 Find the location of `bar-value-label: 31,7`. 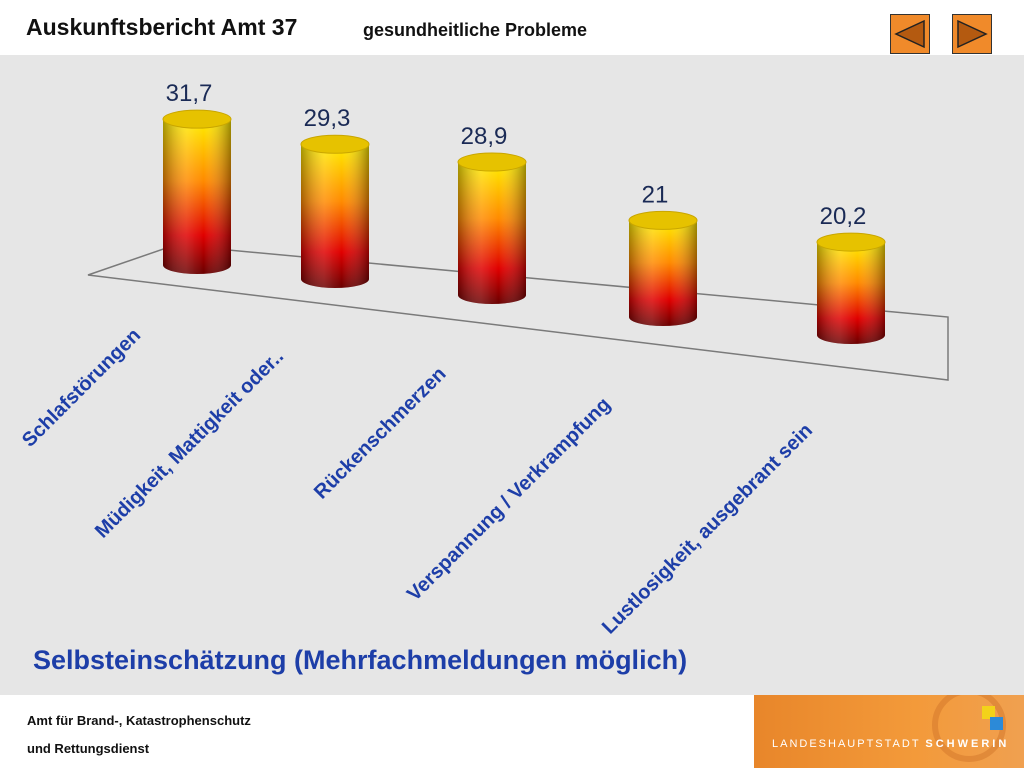

bar-value-label: 31,7 is located at coordinates (189, 93).